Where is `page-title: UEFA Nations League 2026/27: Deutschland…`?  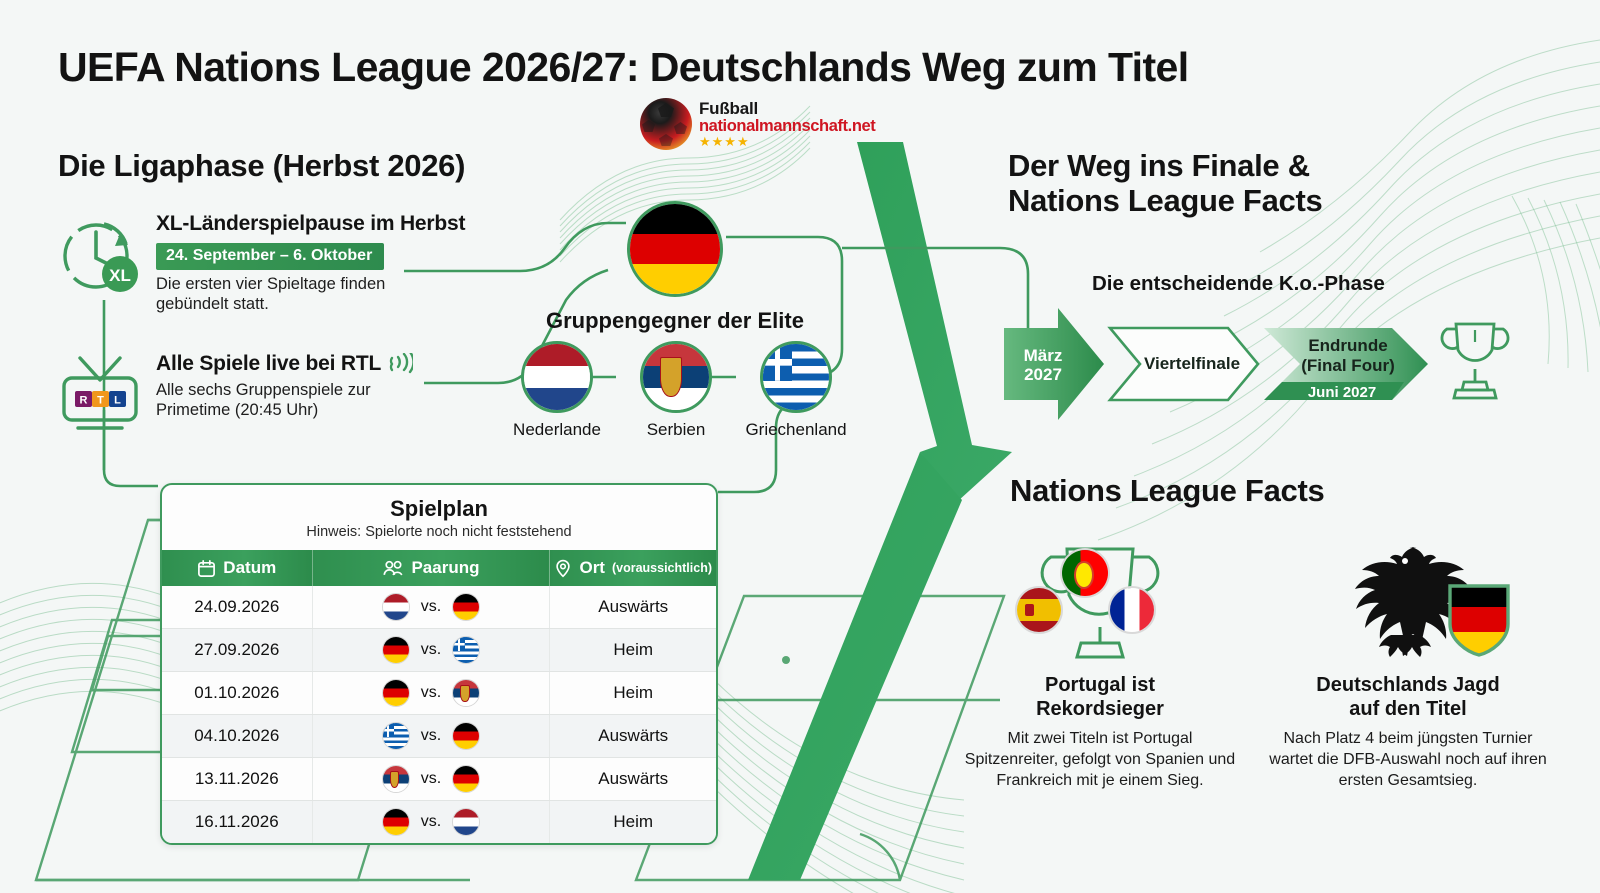 page-title: UEFA Nations League 2026/27: Deutschland… is located at coordinates (623, 67).